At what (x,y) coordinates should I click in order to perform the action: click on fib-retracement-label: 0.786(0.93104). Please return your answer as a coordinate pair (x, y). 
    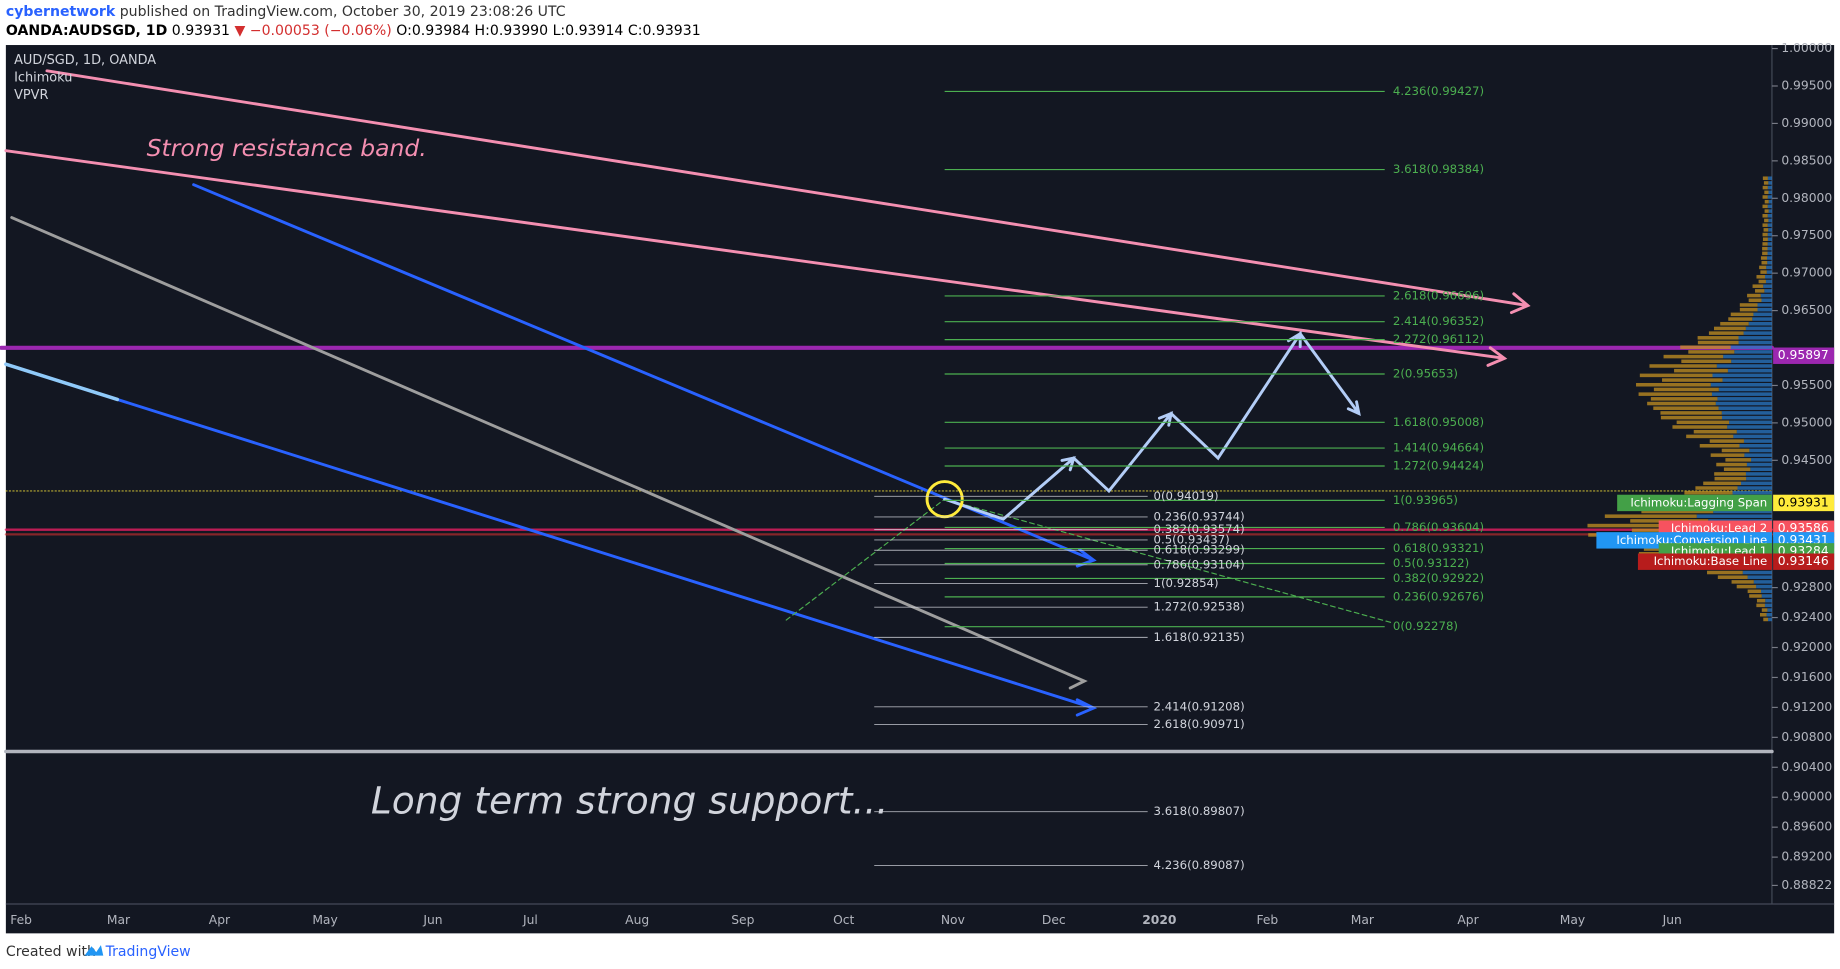
    Looking at the image, I should click on (1199, 564).